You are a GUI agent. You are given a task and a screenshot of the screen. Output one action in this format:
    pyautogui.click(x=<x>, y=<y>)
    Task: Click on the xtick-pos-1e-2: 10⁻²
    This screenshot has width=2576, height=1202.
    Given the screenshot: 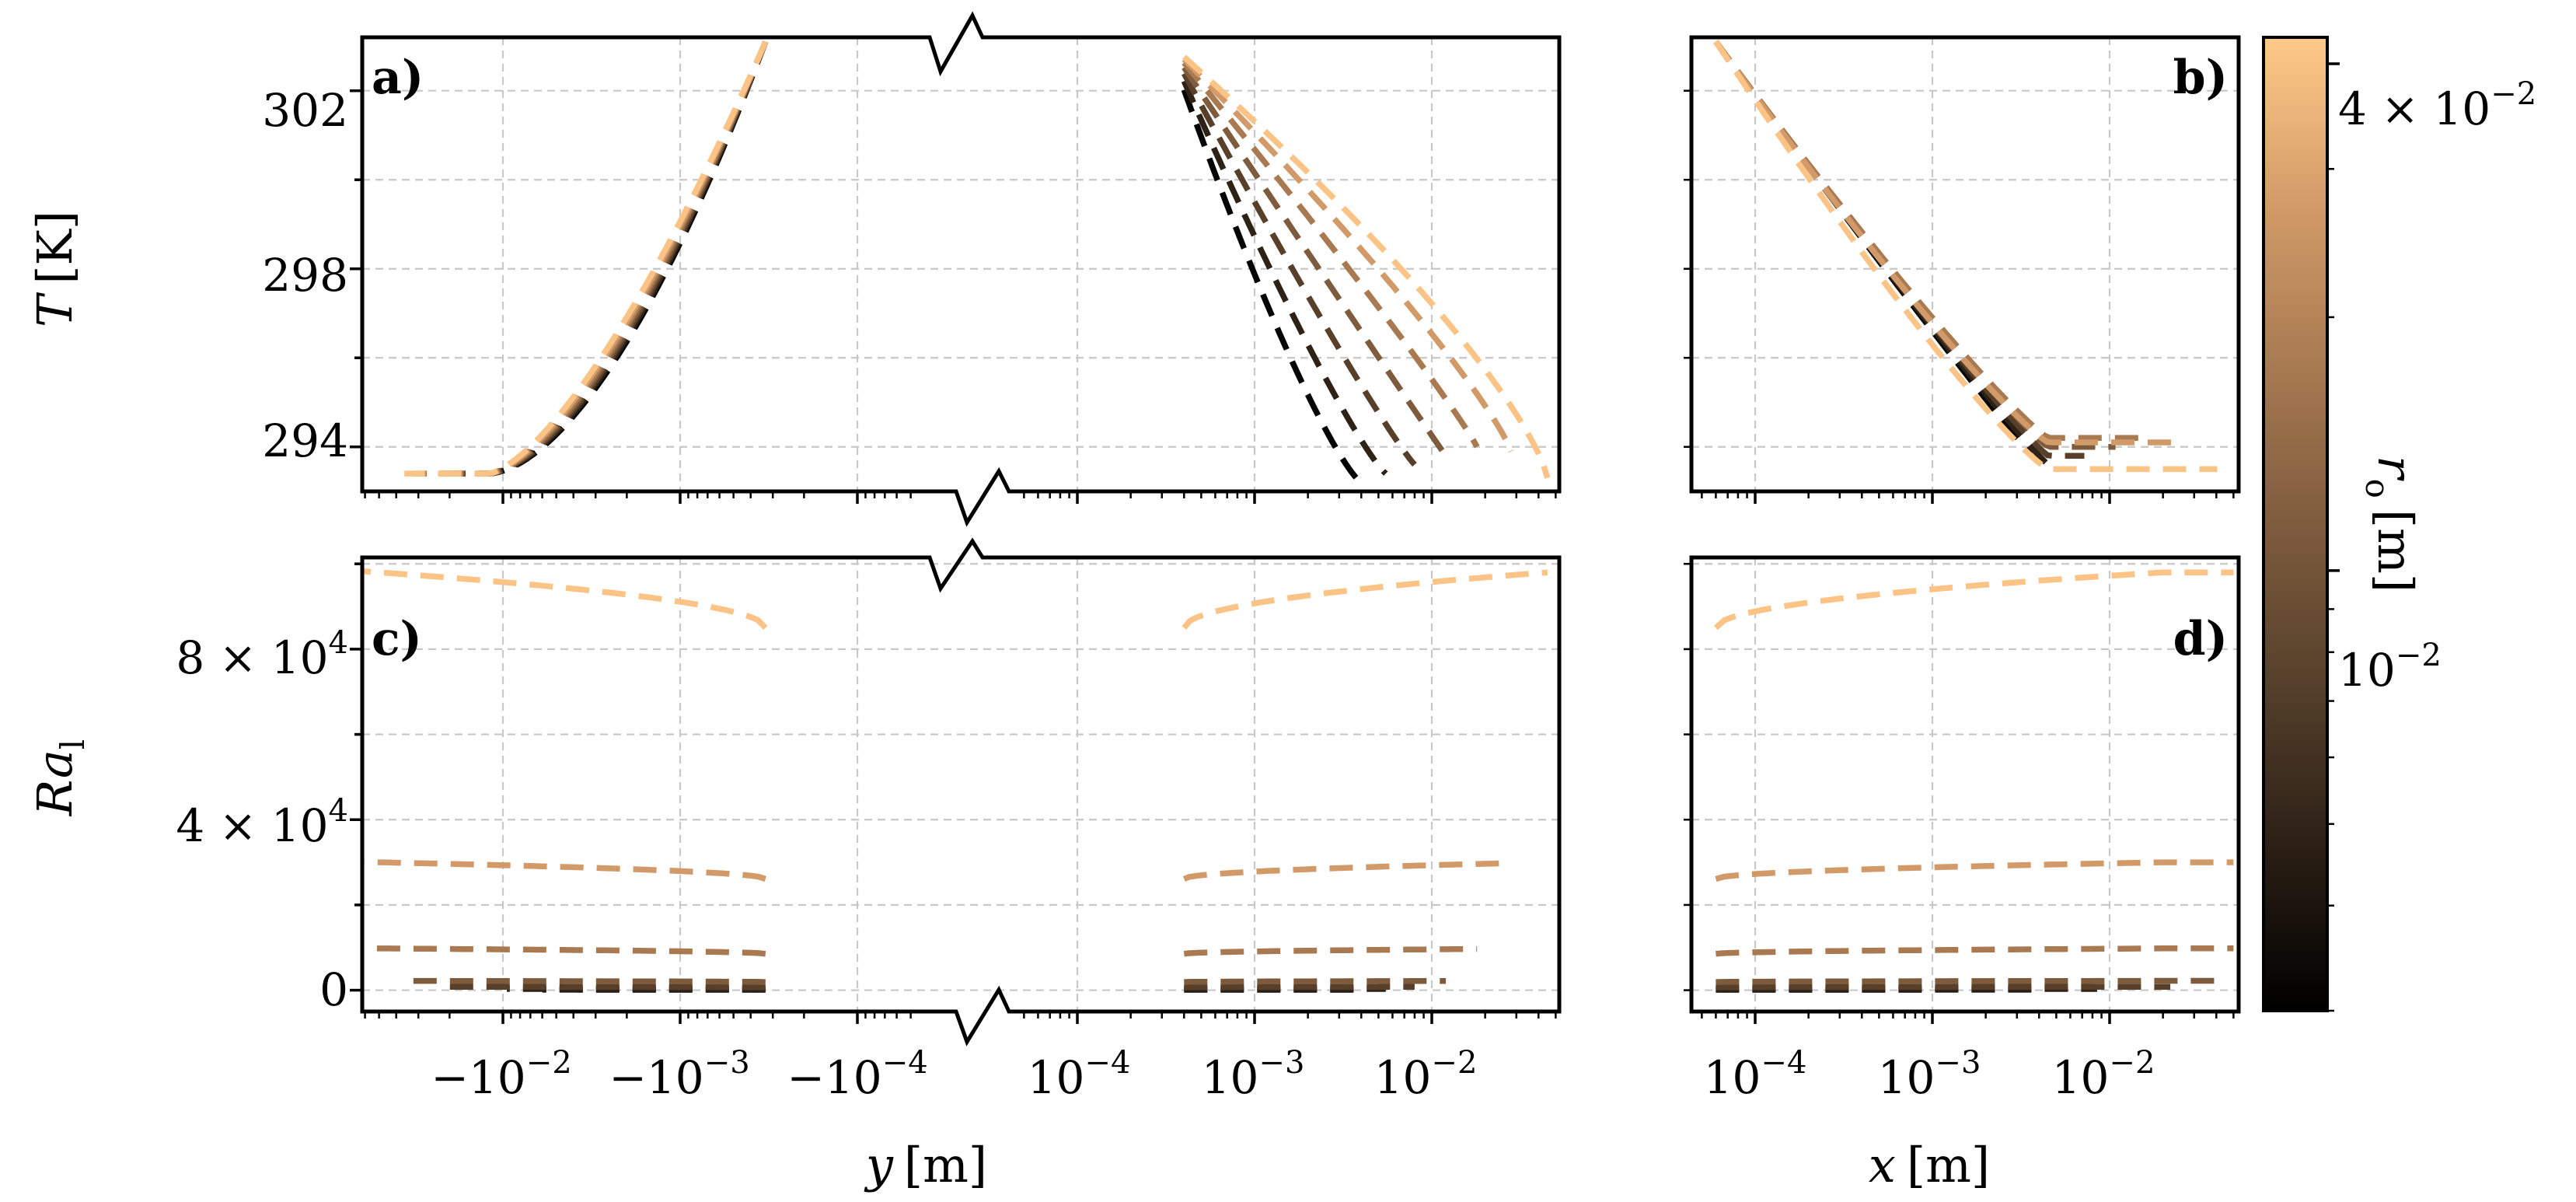 What is the action you would take?
    pyautogui.click(x=1426, y=1074)
    